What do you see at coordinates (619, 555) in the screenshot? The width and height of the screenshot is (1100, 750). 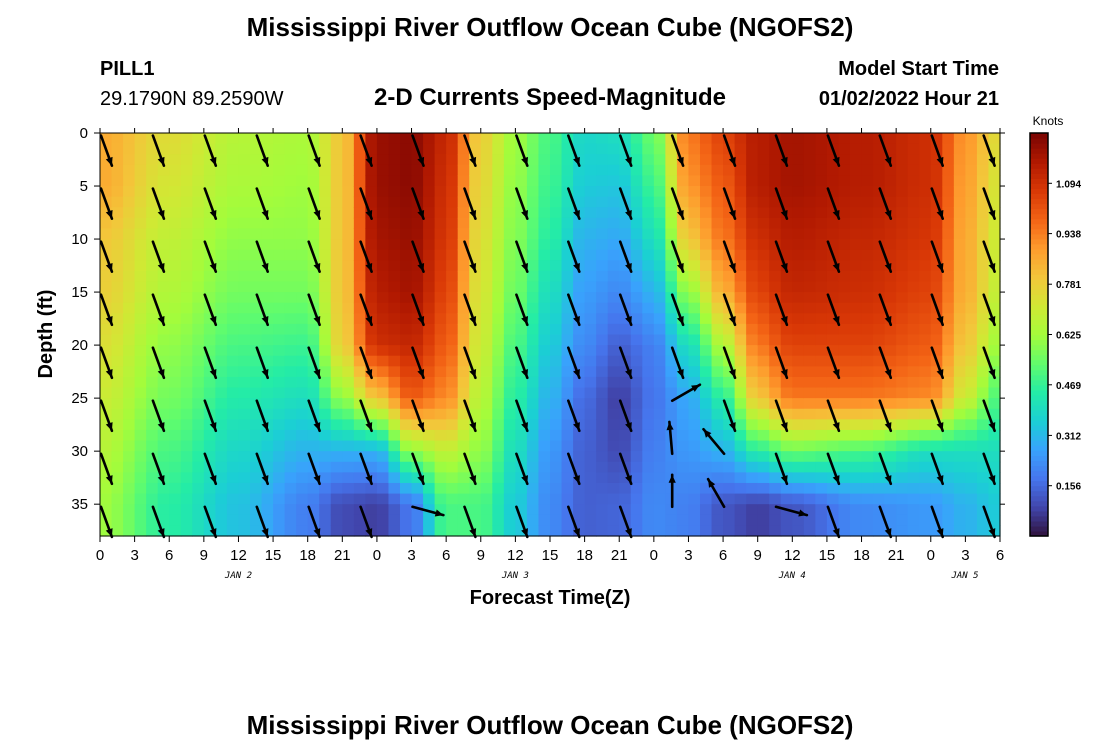 I see `x-tick-label: 21` at bounding box center [619, 555].